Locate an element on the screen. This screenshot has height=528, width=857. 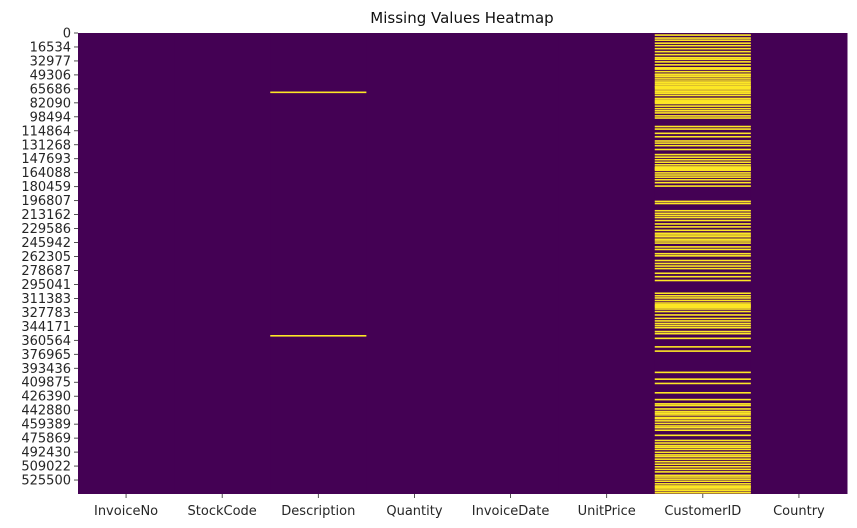
y-tick-label: 180459 is located at coordinates (46, 187).